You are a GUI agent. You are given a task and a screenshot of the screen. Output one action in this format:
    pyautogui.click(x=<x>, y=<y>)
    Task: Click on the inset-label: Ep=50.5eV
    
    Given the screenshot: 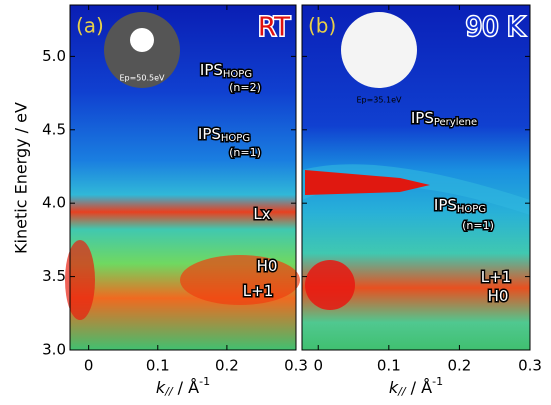 What is the action you would take?
    pyautogui.click(x=142, y=78)
    